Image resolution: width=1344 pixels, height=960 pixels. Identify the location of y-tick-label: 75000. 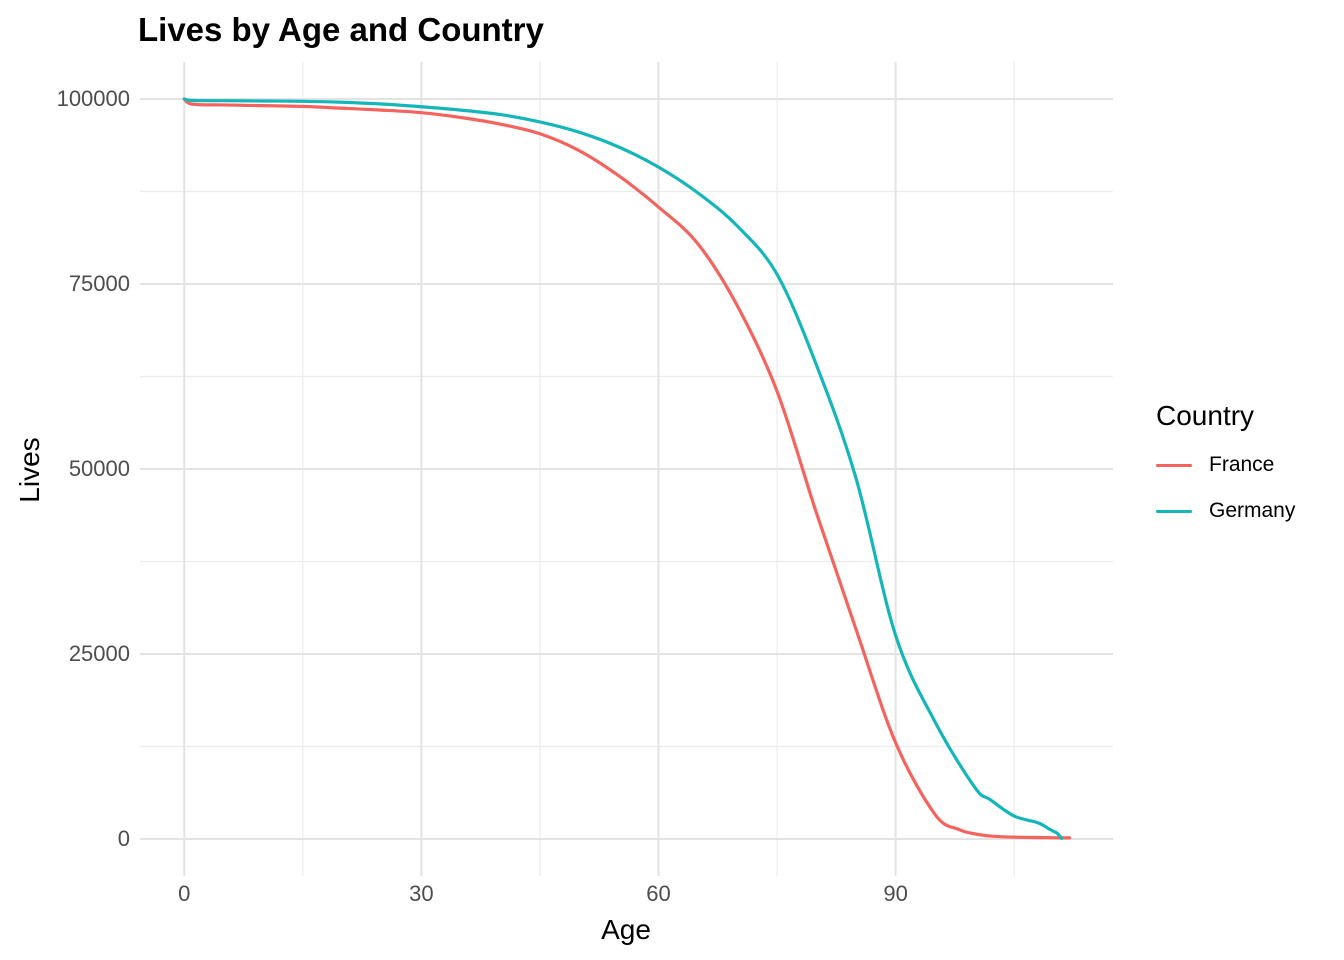
(99, 283).